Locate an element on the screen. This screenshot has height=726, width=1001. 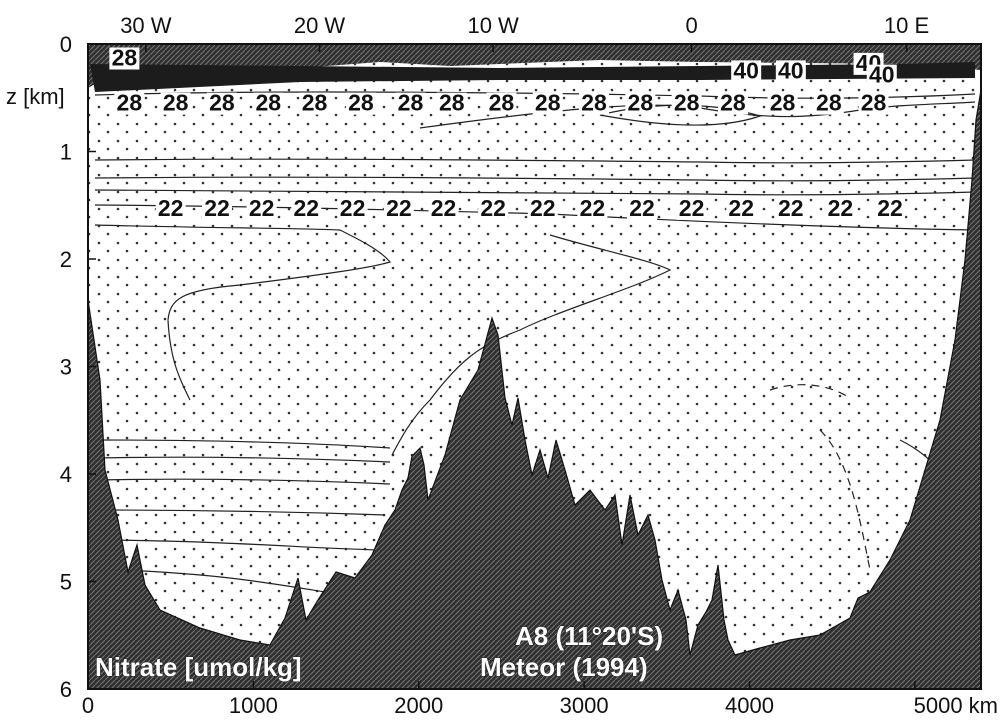
depth-tick-label: 4 is located at coordinates (66, 474).